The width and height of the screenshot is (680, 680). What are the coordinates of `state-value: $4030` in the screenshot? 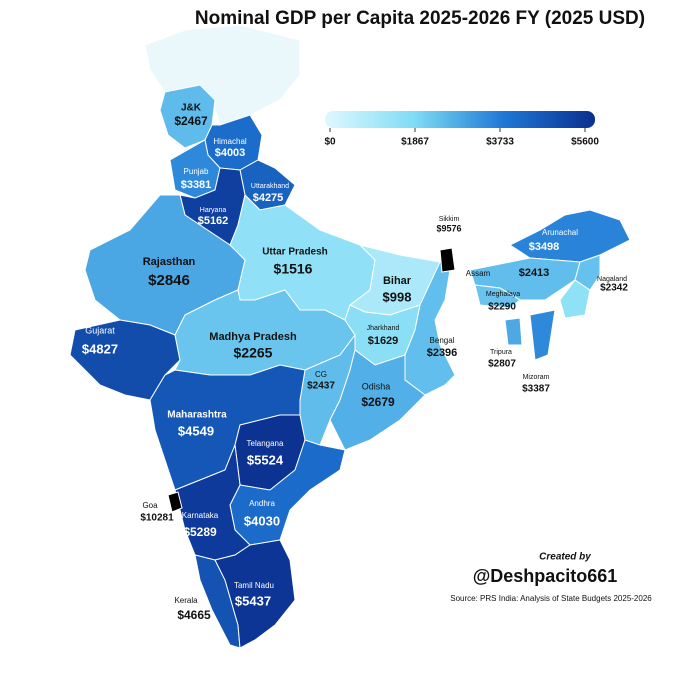 It's located at (262, 520).